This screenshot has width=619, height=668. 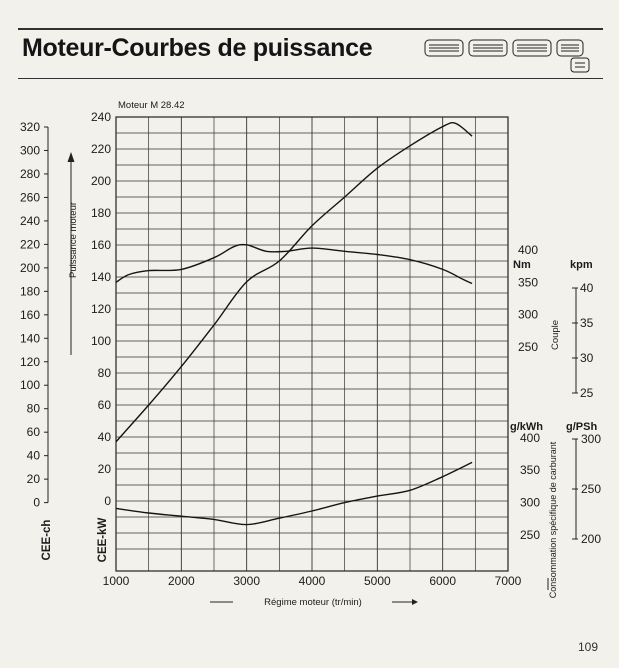 I want to click on consumption-axis-title: Consommation spécifique de carburant, so click(x=553, y=519).